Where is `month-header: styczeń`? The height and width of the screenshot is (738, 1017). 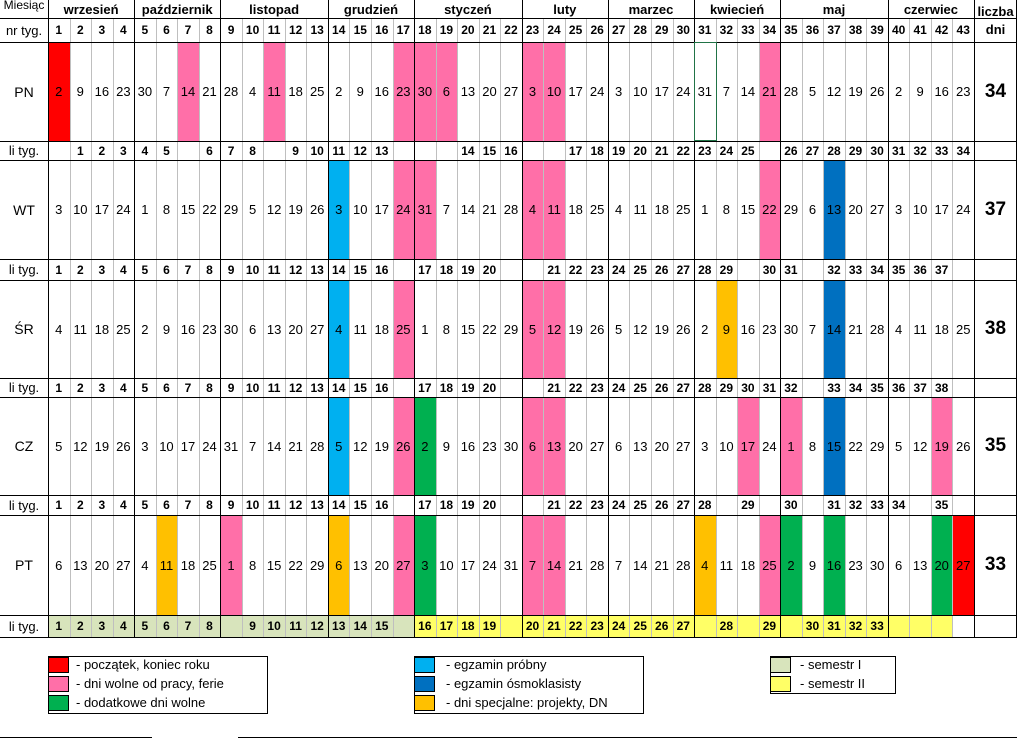 month-header: styczeń is located at coordinates (468, 9).